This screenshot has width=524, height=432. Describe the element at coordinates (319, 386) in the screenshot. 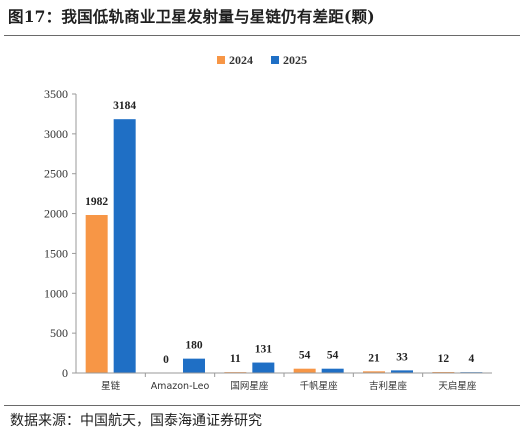

I see `category-label: 千帆星座` at that location.